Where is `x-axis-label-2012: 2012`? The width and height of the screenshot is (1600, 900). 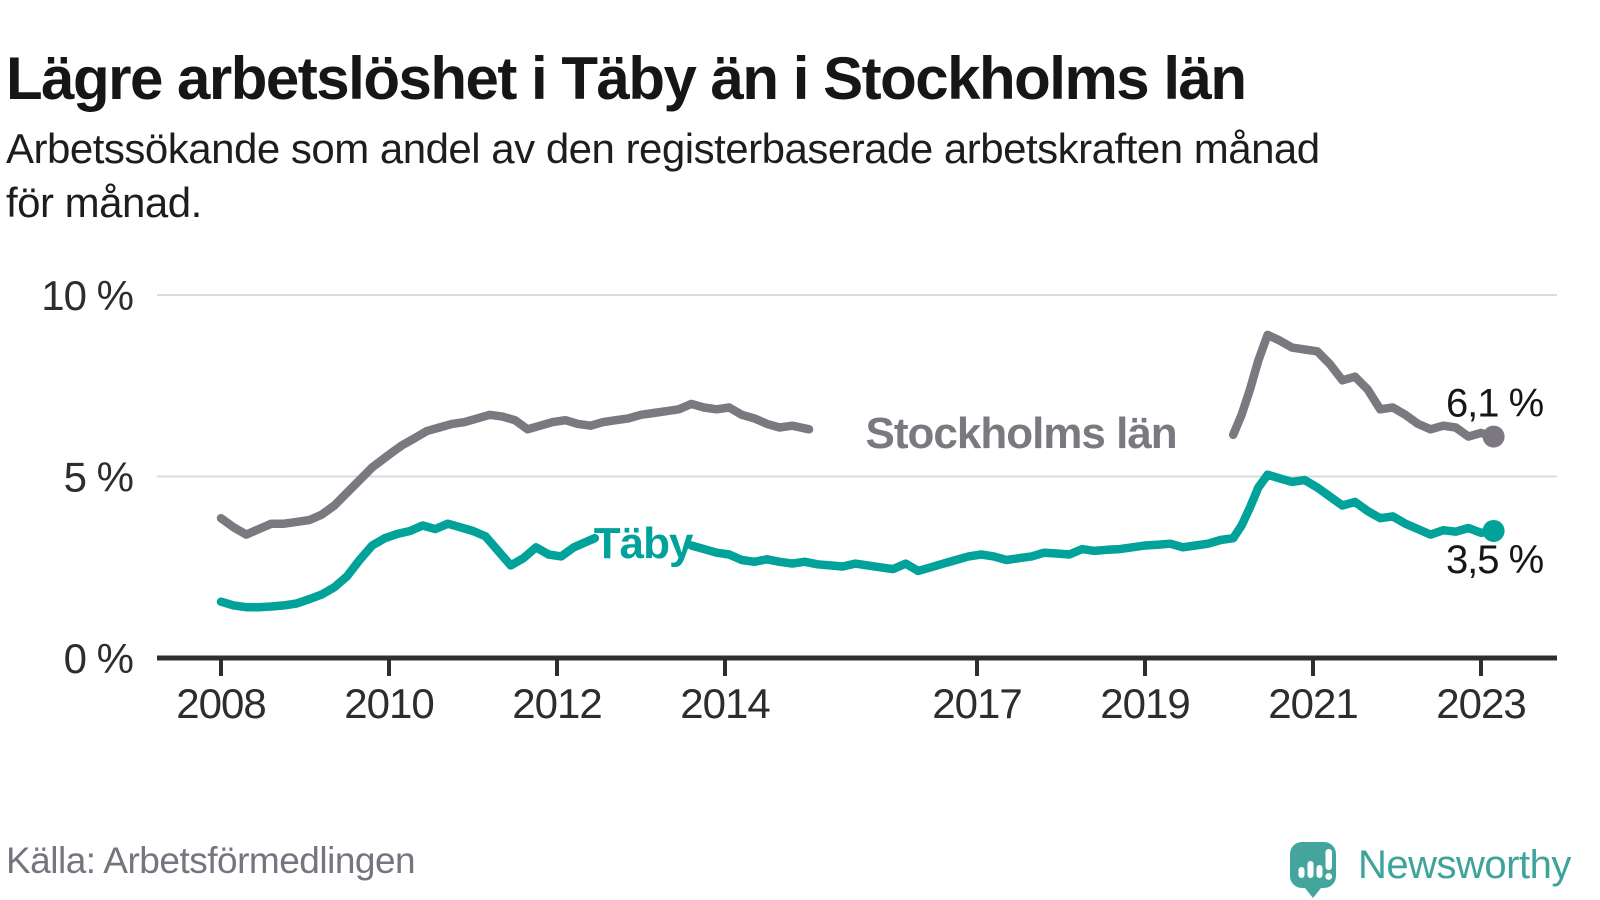
x-axis-label-2012: 2012 is located at coordinates (556, 703).